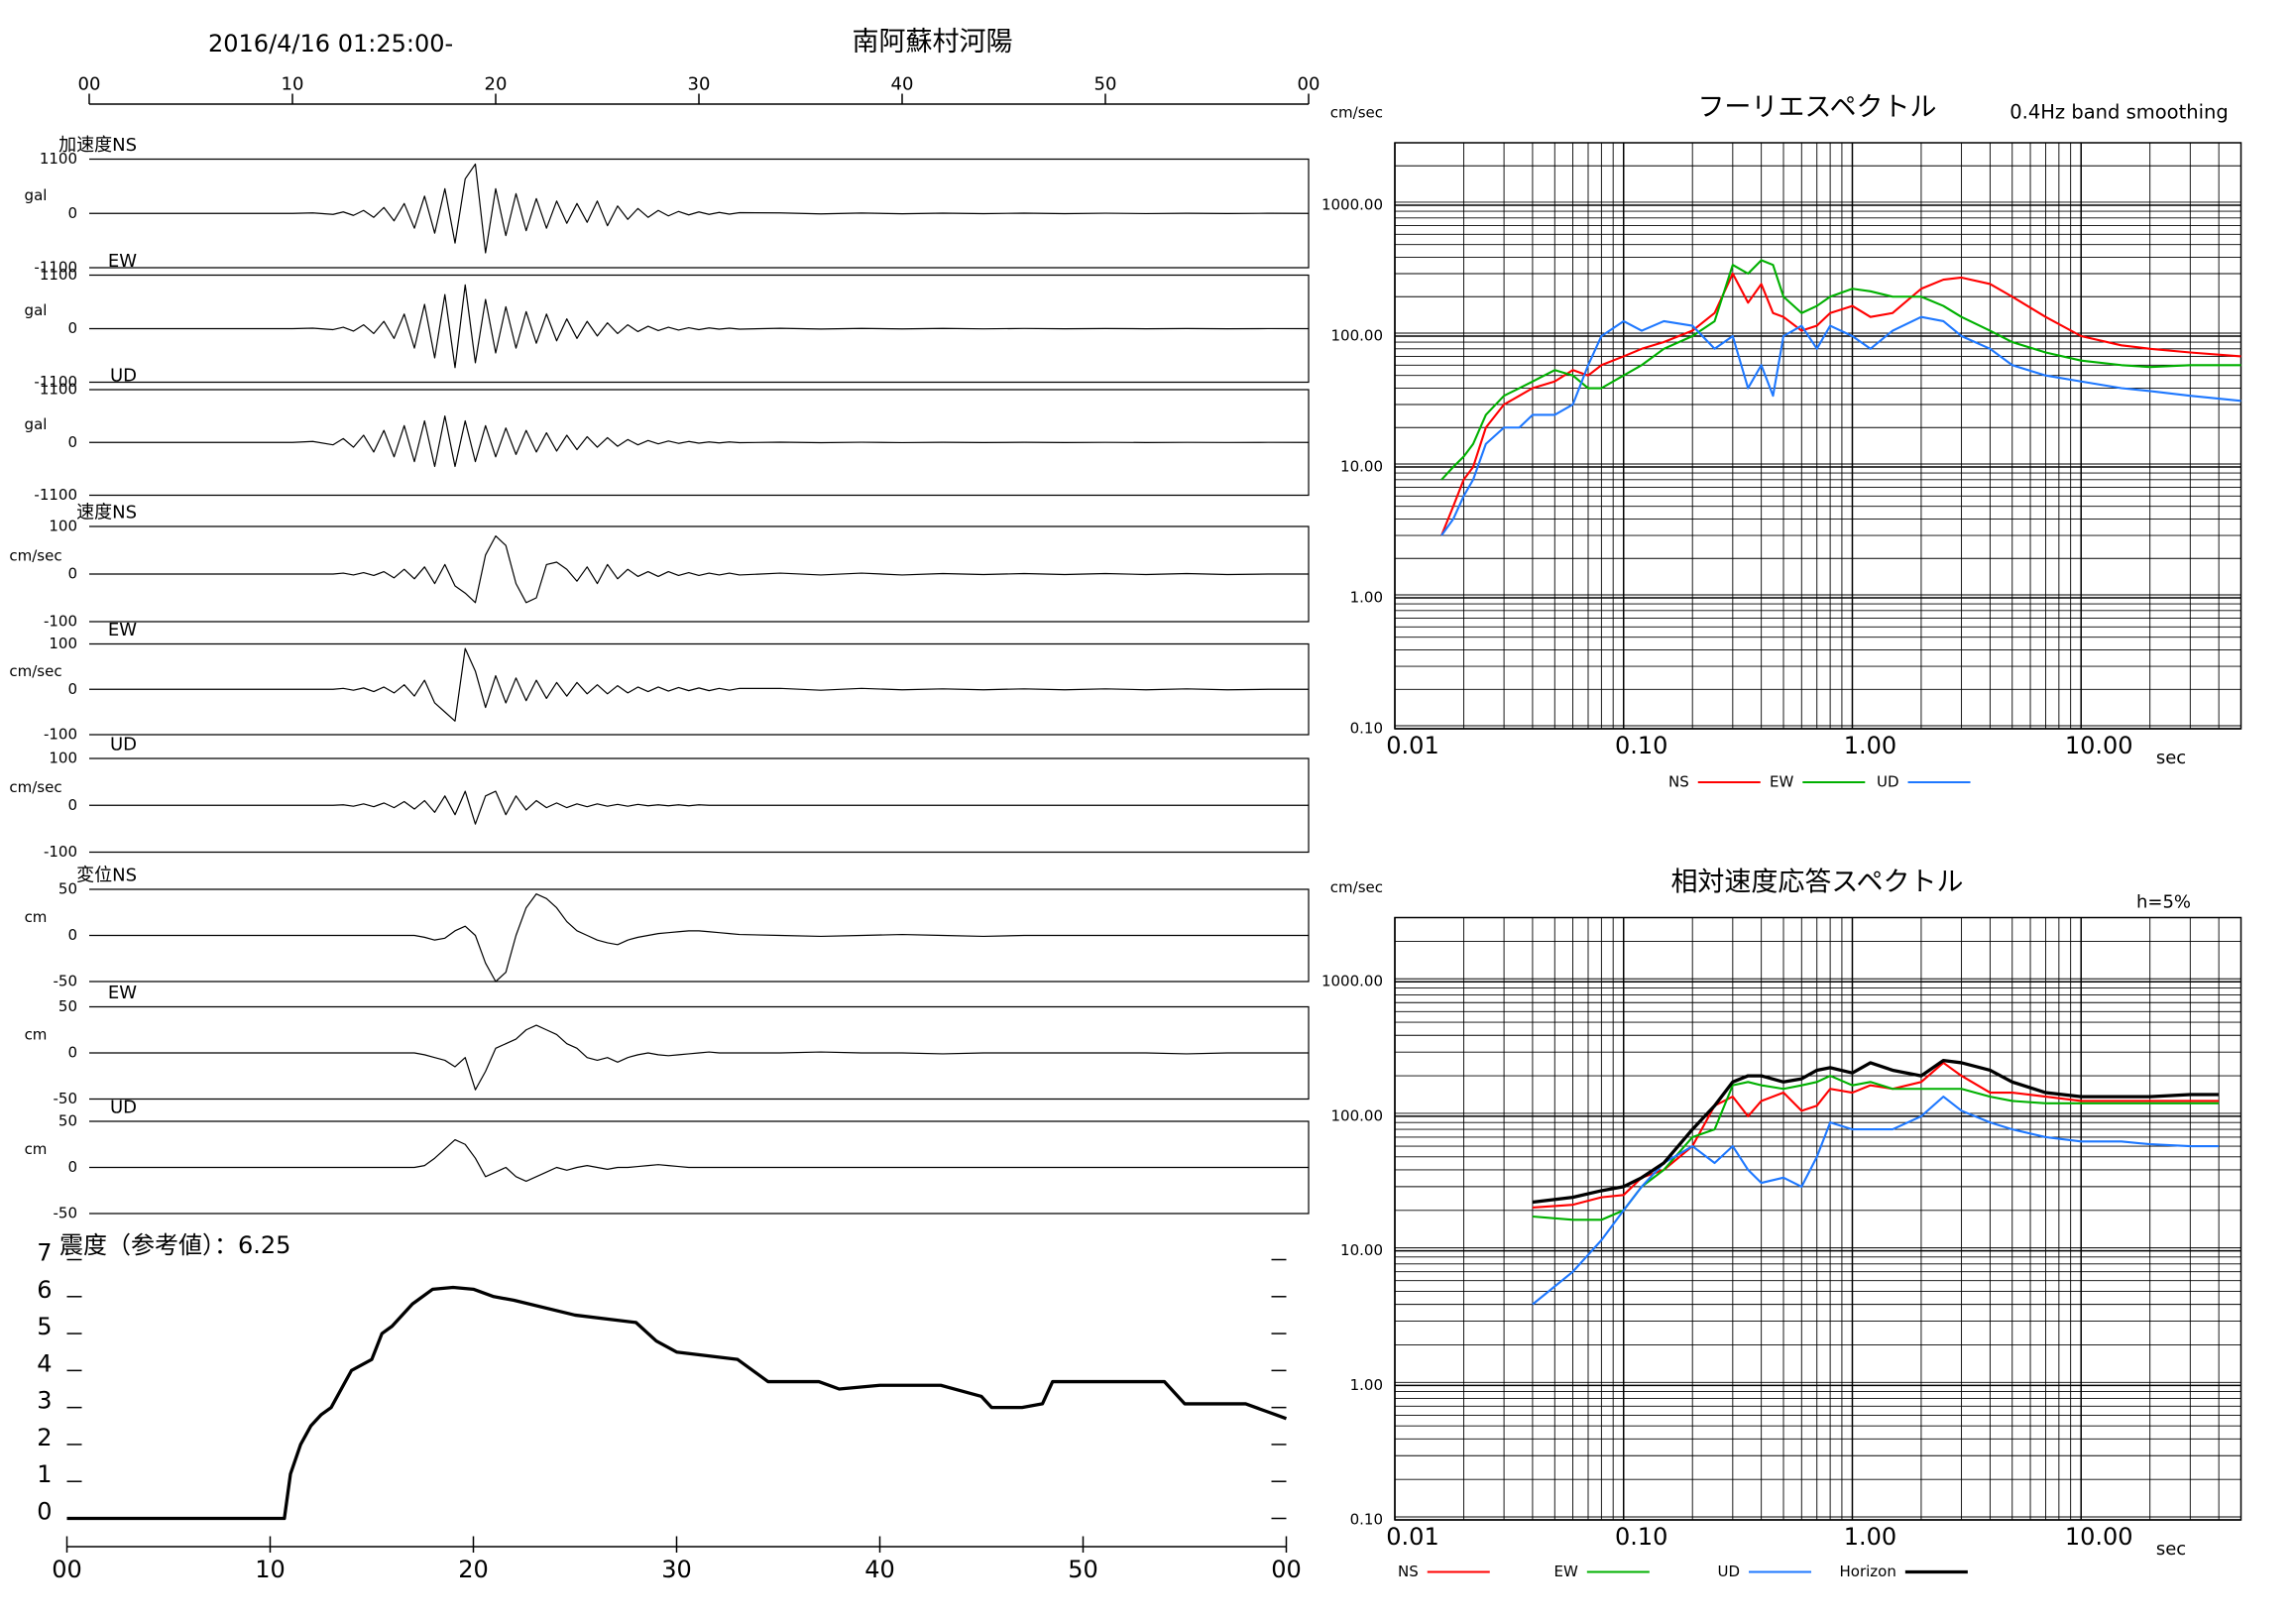  Describe the element at coordinates (45, 1326) in the screenshot. I see `y-tick-label: 5` at that location.